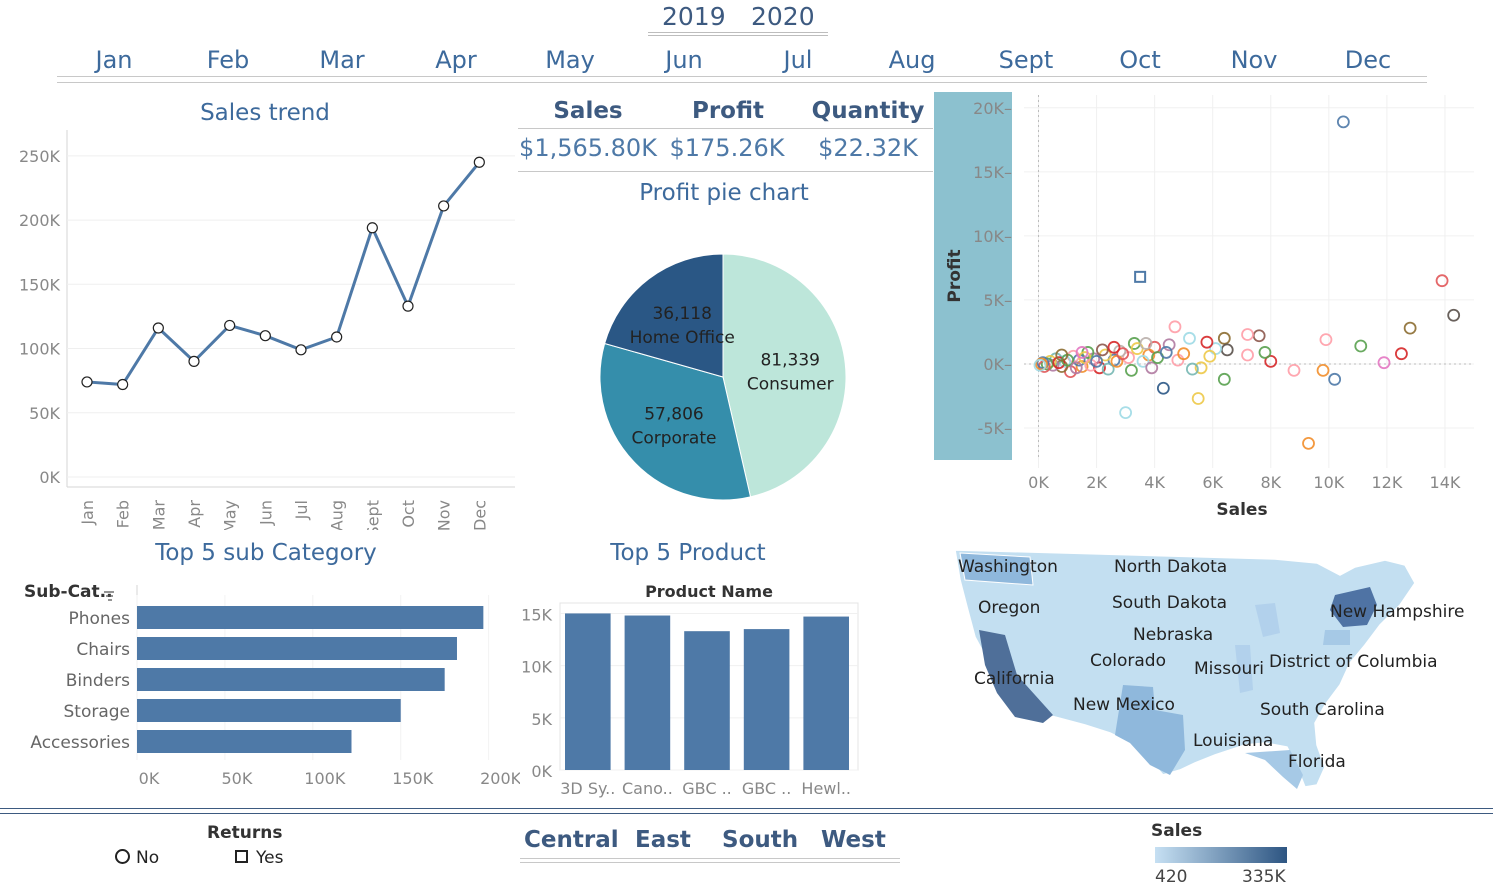  I want to click on month-filter-sept: Sept, so click(1026, 60).